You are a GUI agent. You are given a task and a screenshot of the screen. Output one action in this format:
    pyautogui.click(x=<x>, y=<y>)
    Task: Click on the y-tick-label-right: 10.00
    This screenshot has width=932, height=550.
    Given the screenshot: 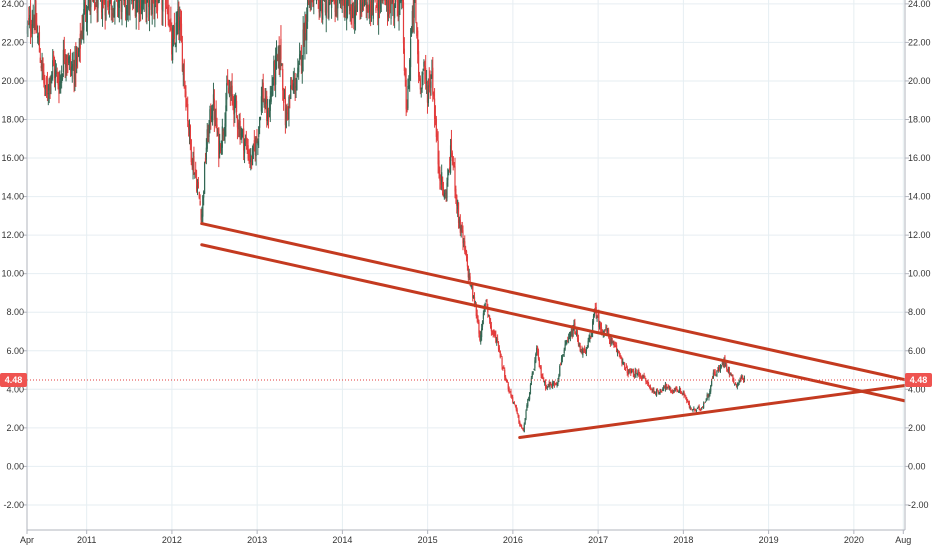 What is the action you would take?
    pyautogui.click(x=919, y=274)
    